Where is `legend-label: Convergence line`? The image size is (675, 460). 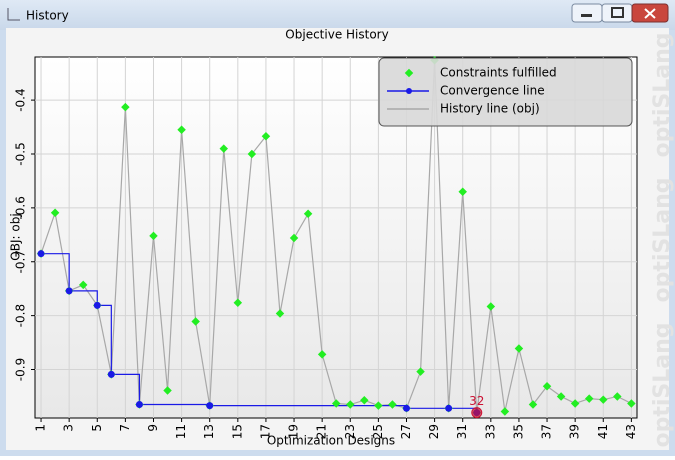
legend-label: Convergence line is located at coordinates (492, 91).